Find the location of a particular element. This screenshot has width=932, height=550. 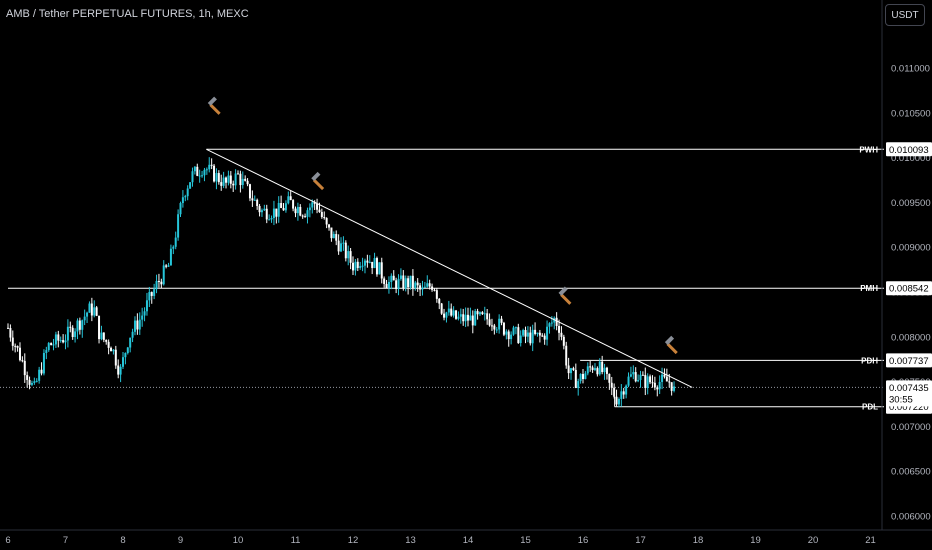

time-tick-label: 9 is located at coordinates (180, 540).